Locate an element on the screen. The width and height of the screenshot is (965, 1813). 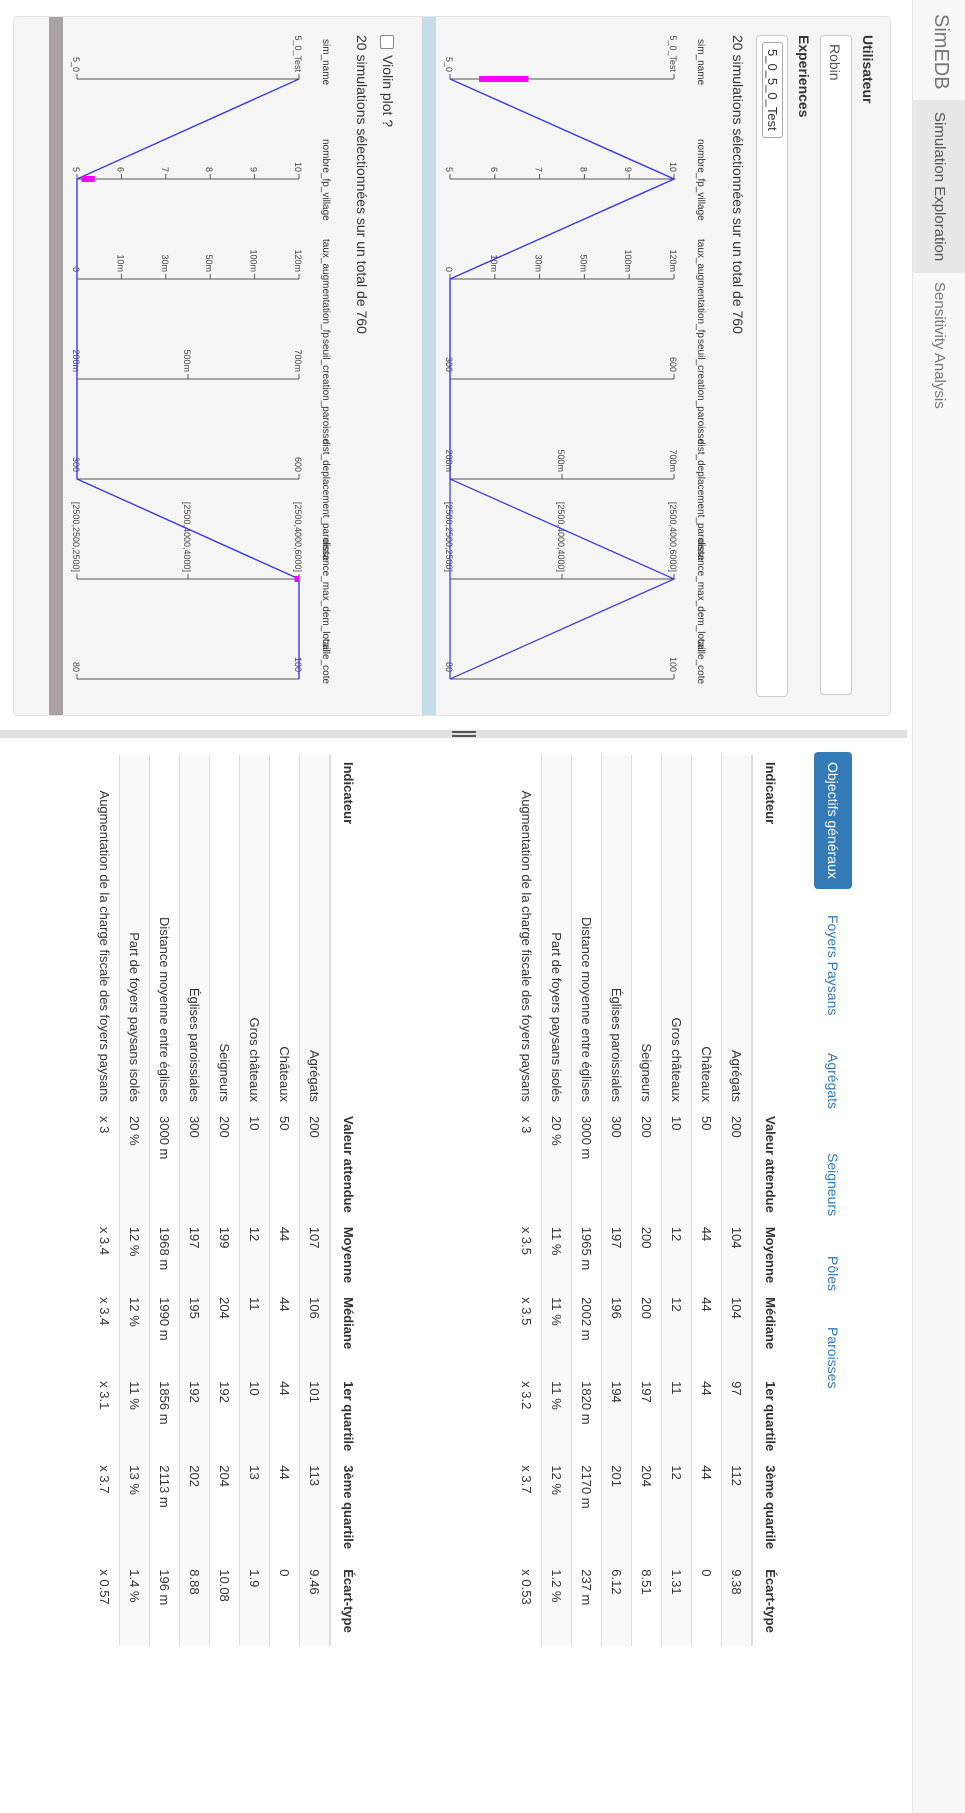
table-cell: 106 is located at coordinates (314, 1332).